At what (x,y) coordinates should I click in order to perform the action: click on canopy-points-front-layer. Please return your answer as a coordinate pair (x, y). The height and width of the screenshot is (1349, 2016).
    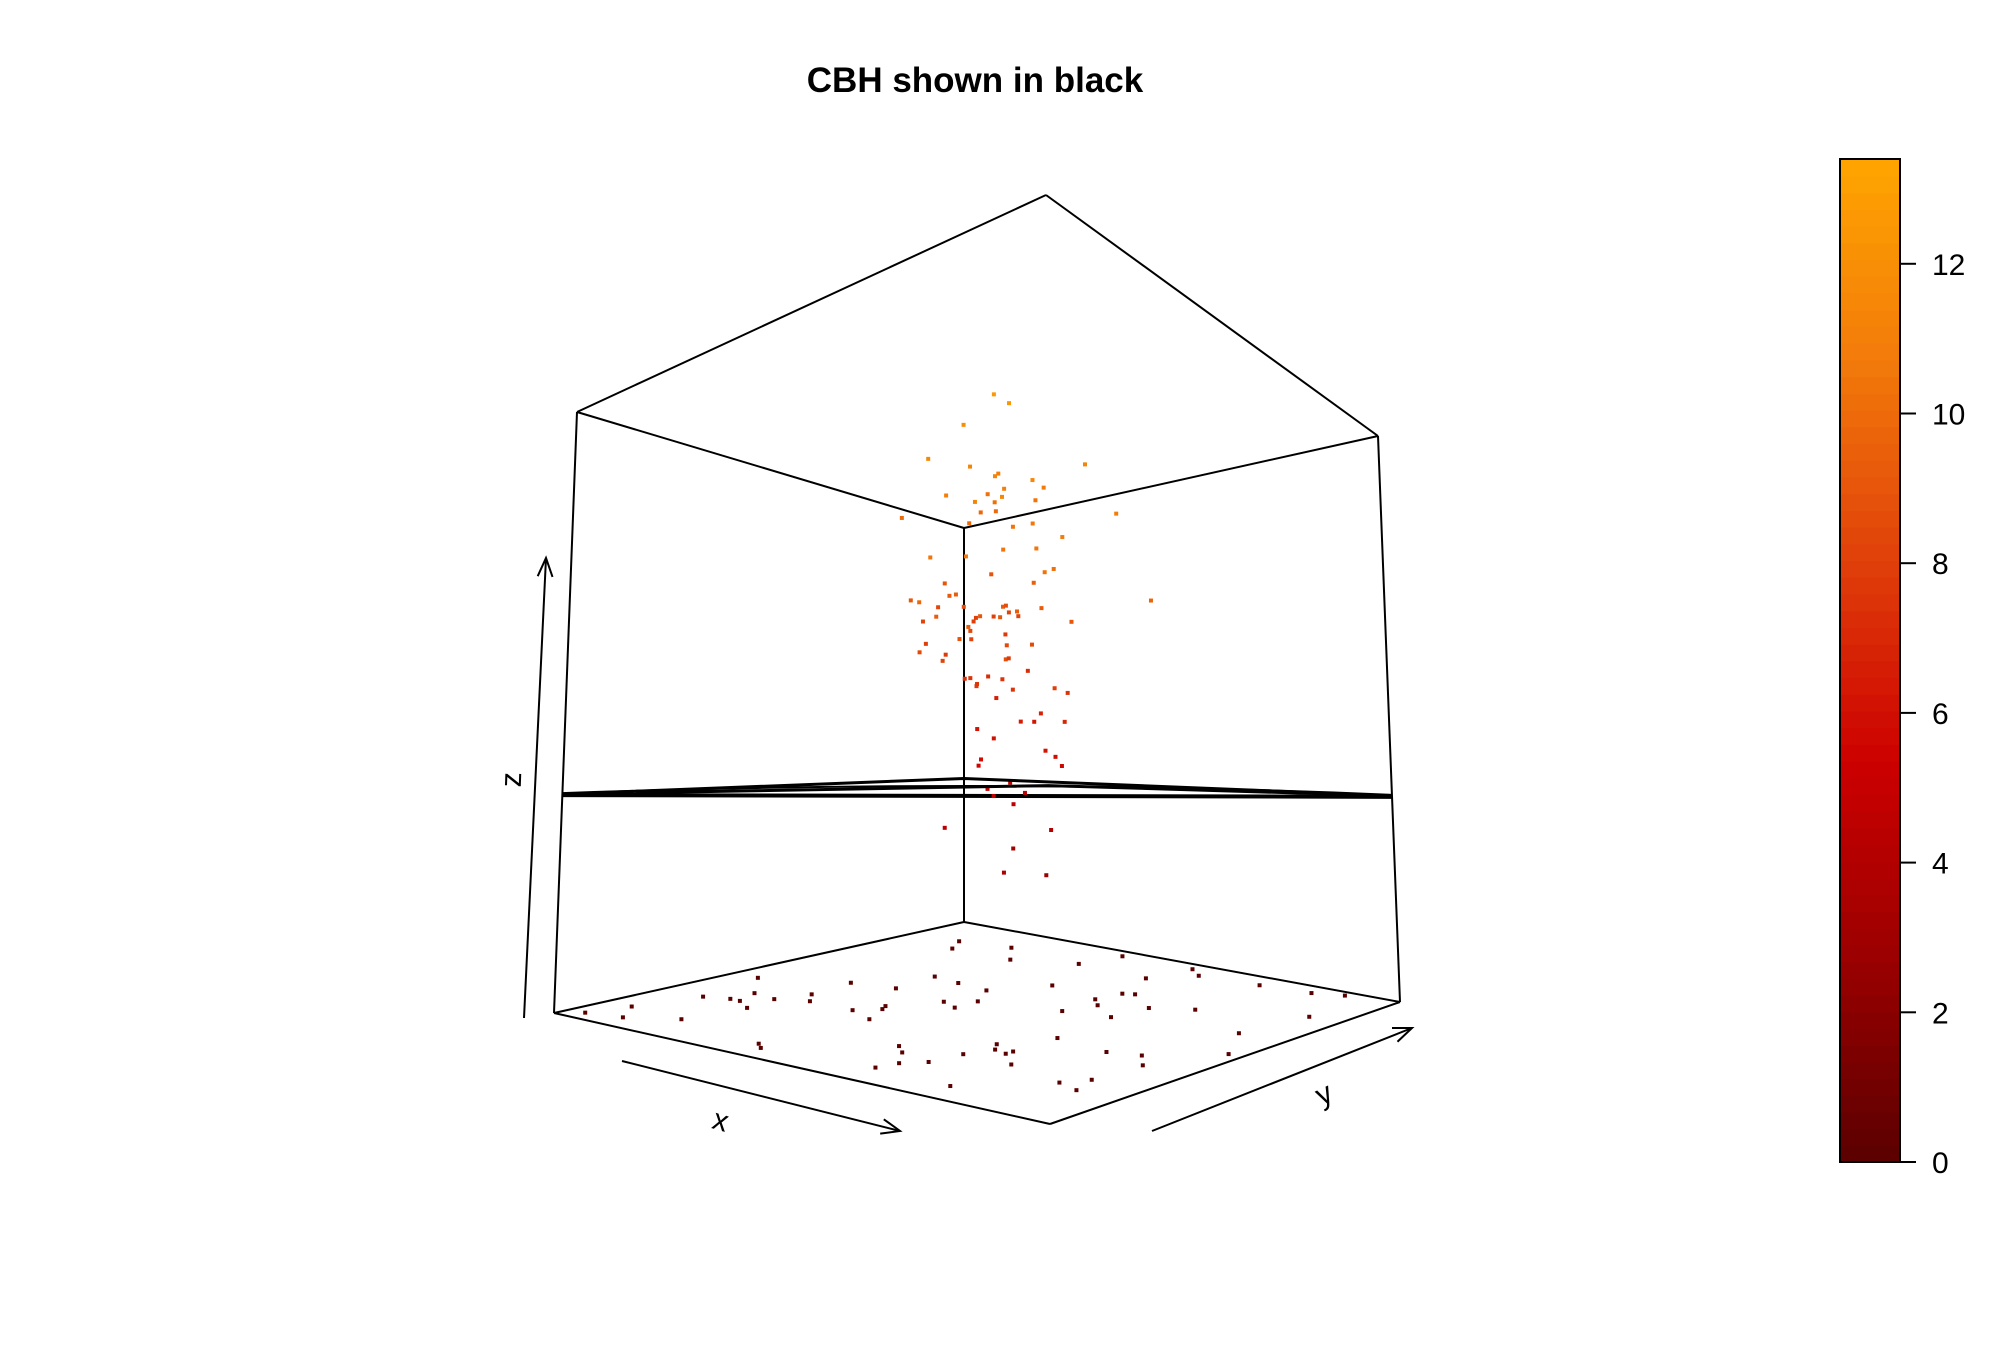
    Looking at the image, I should click on (998, 834).